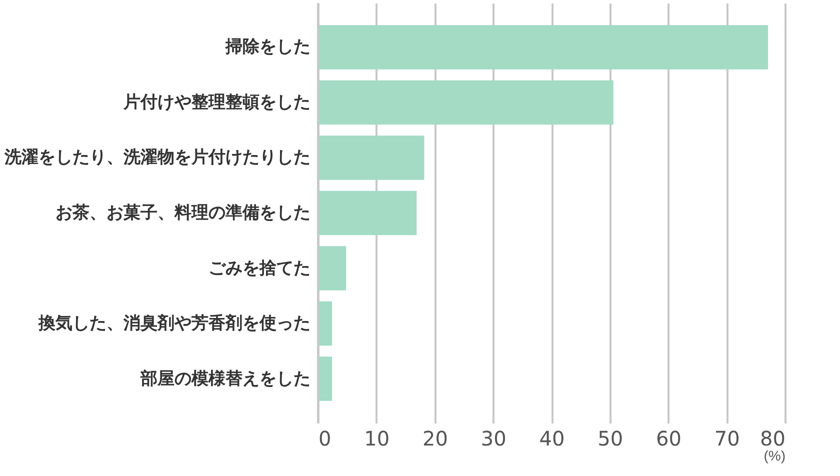 The height and width of the screenshot is (476, 840). I want to click on x-tick-label: 10, so click(377, 438).